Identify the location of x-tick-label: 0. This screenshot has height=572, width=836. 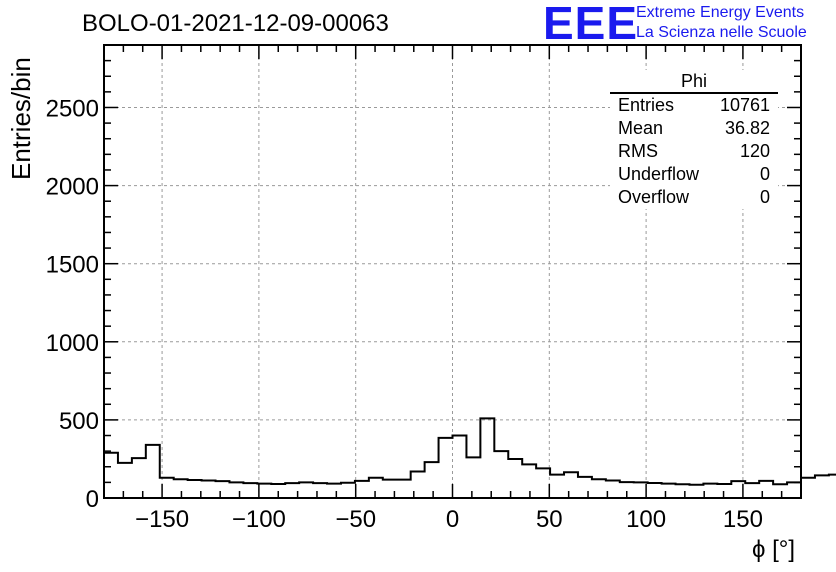
(452, 519).